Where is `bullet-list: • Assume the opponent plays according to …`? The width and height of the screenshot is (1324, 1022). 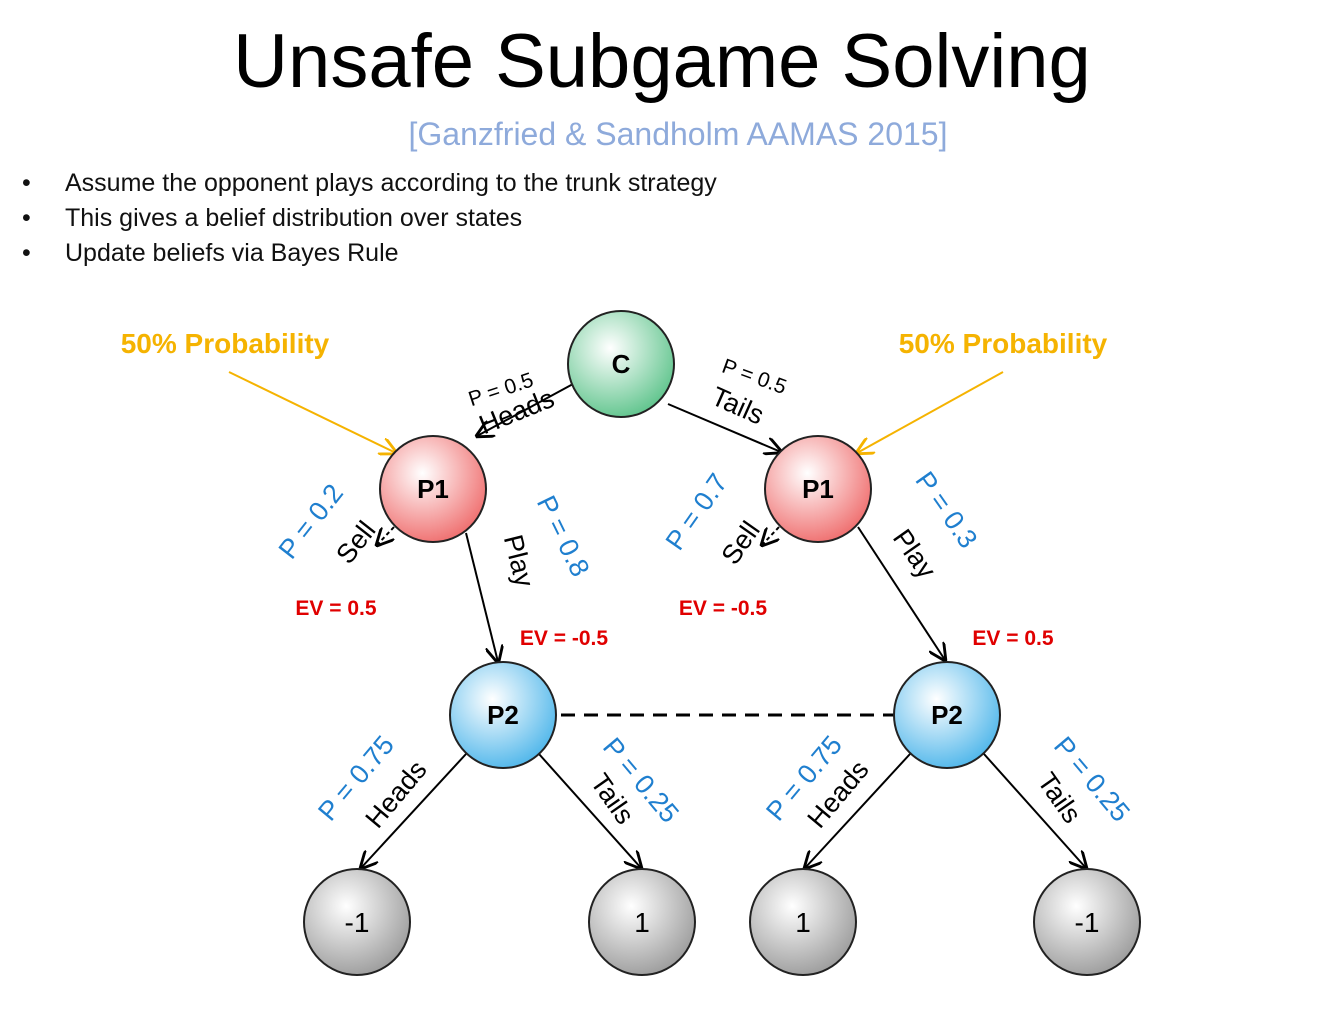
bullet-list: • Assume the opponent plays according to … is located at coordinates (368, 218).